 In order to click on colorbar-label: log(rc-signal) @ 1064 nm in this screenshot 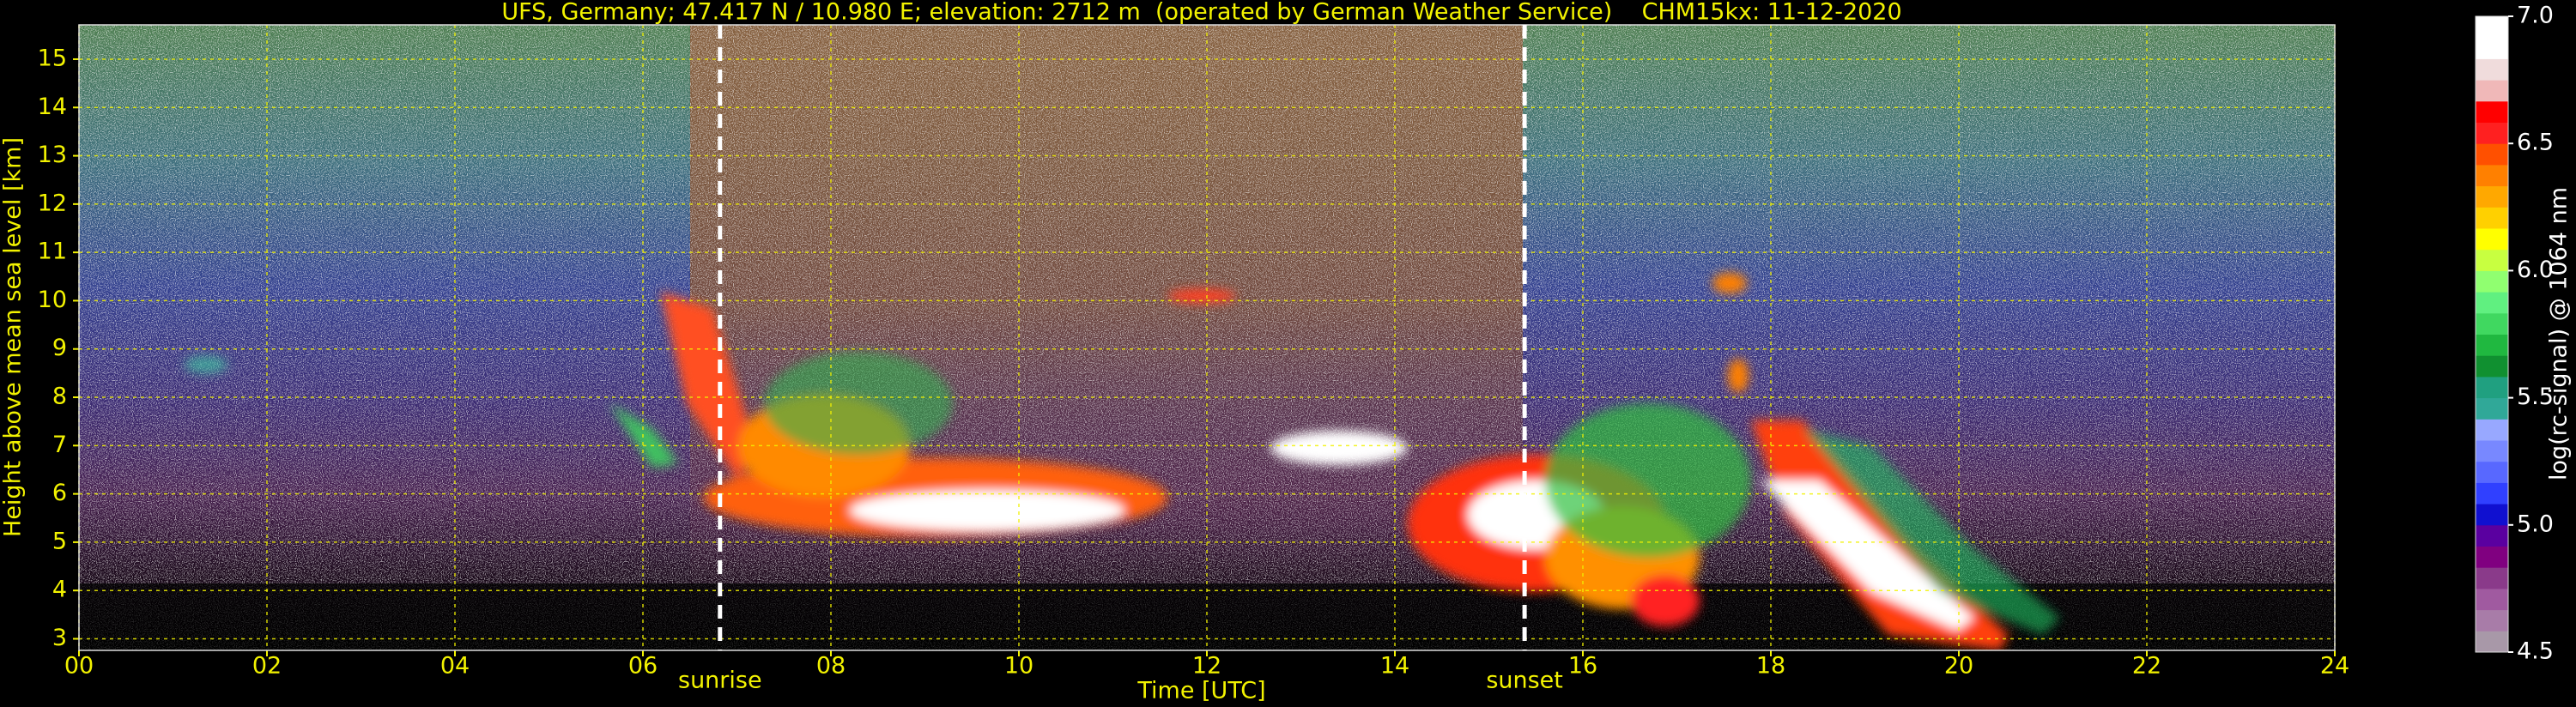, I will do `click(2559, 333)`.